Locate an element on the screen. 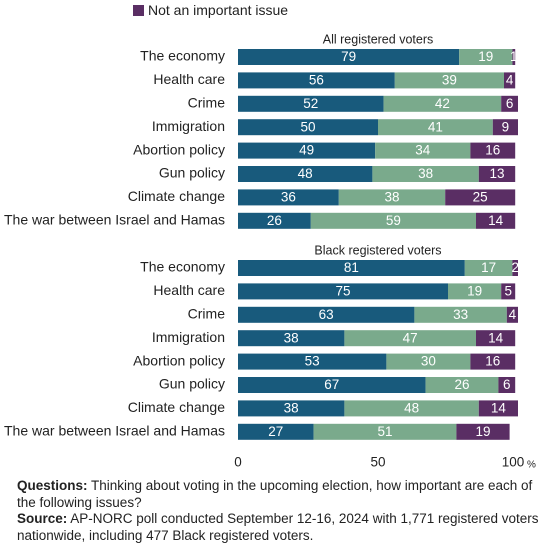 This screenshot has height=550, width=550. data-label: 75 is located at coordinates (342, 290).